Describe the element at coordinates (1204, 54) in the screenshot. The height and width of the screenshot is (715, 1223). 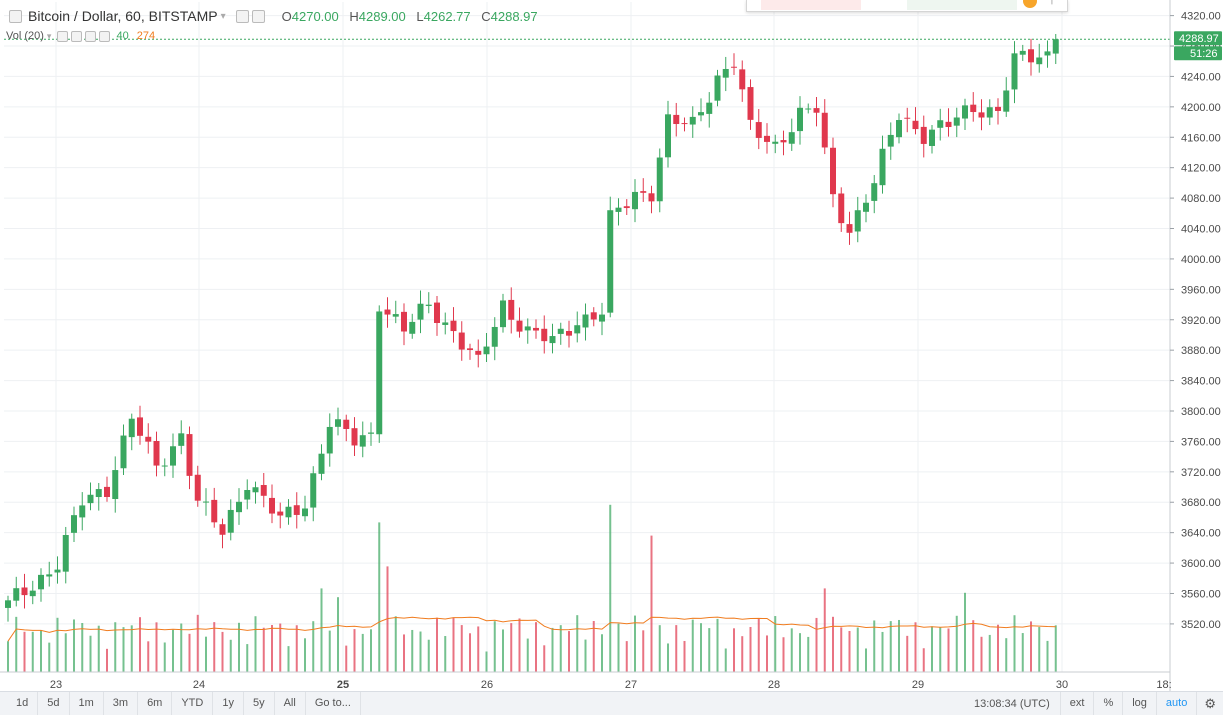
I see `bar-countdown-label: 51:26` at that location.